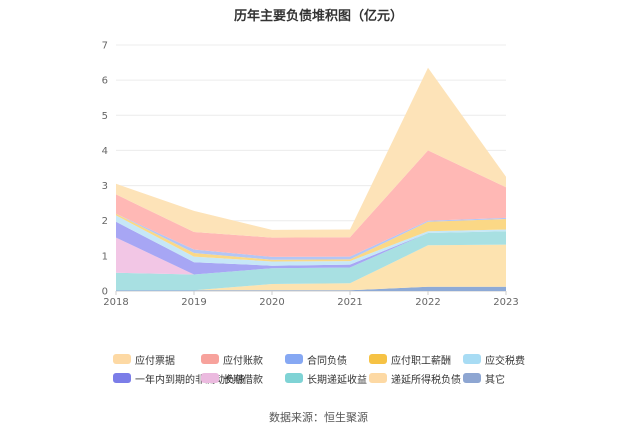  I want to click on legend-item: 长期借款, so click(243, 379).